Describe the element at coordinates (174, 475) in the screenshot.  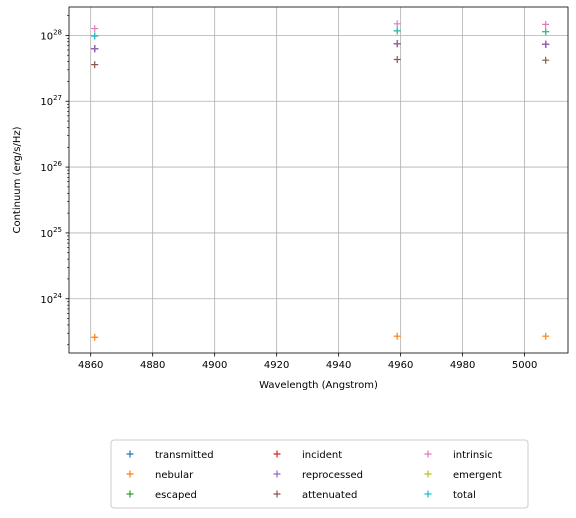
I see `legend-label: nebular` at that location.